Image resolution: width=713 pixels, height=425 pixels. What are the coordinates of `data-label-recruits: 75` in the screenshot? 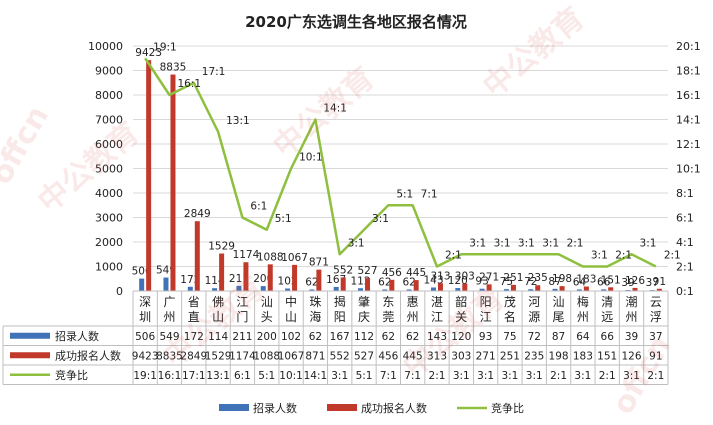 It's located at (506, 282).